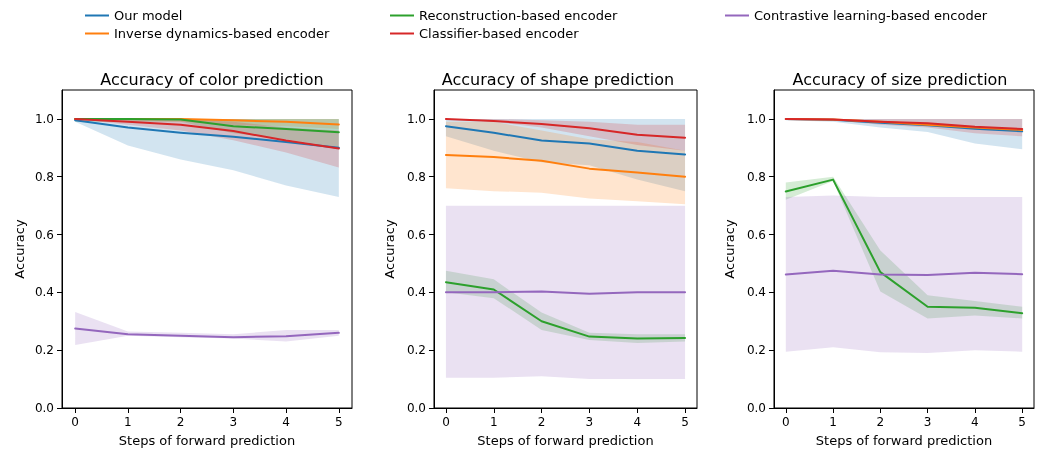 This screenshot has width=1038, height=458. What do you see at coordinates (558, 79) in the screenshot?
I see `chart-title: Accuracy of shape prediction` at bounding box center [558, 79].